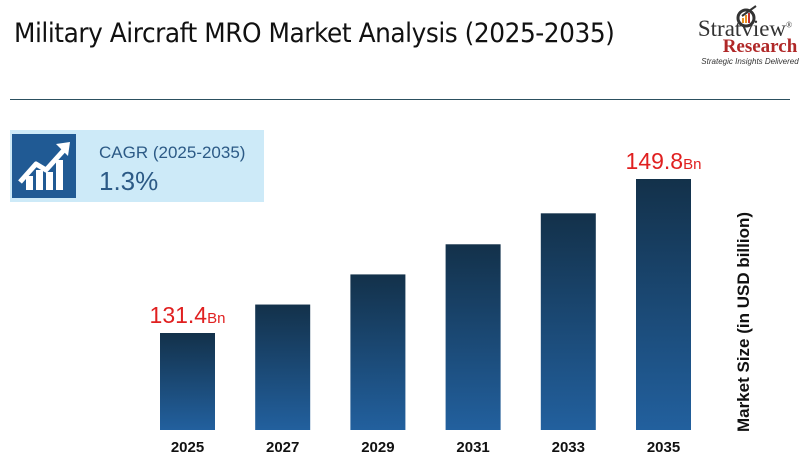 This screenshot has height=468, width=800. I want to click on logo-name: Stratview®, so click(745, 28).